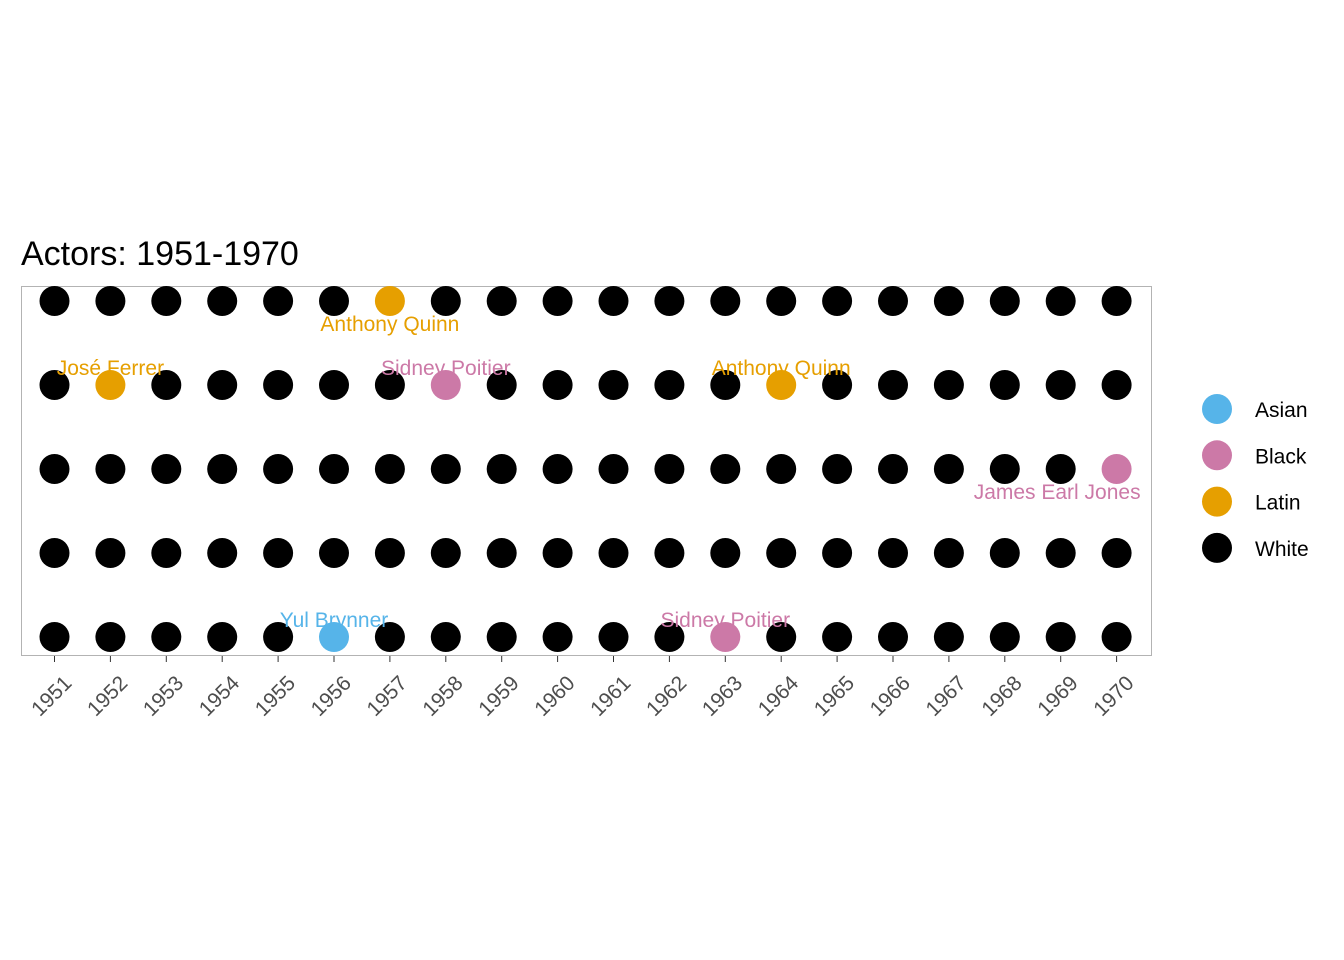  What do you see at coordinates (331, 696) in the screenshot?
I see `x-tick-label: 1956` at bounding box center [331, 696].